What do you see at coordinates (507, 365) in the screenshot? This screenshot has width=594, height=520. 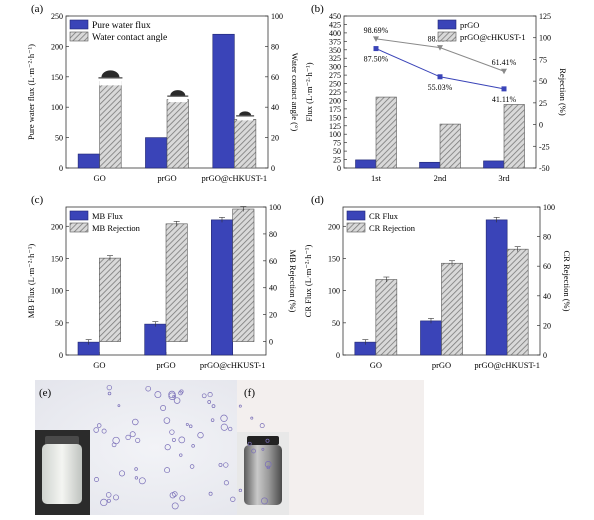 I see `x-tick-label: prGO@cHKUST-1` at bounding box center [507, 365].